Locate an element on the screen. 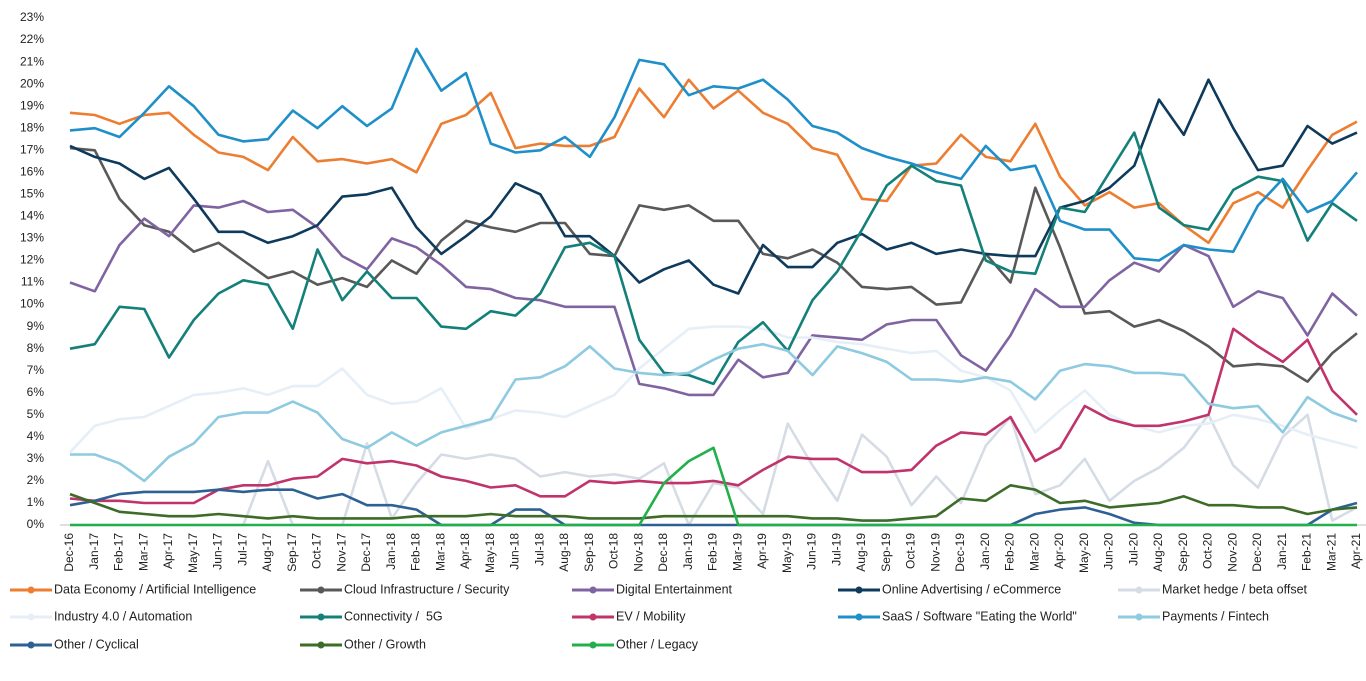 The image size is (1366, 681). x-tick-label: Feb-17 is located at coordinates (119, 552).